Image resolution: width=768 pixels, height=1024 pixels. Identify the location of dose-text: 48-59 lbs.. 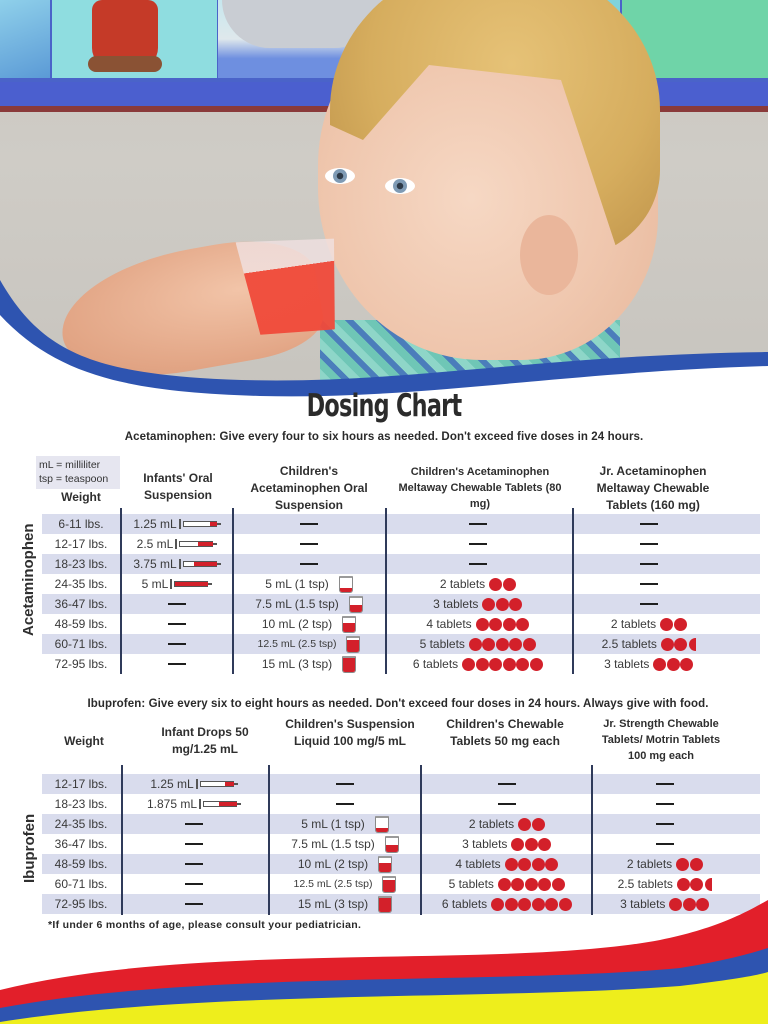
(81, 624).